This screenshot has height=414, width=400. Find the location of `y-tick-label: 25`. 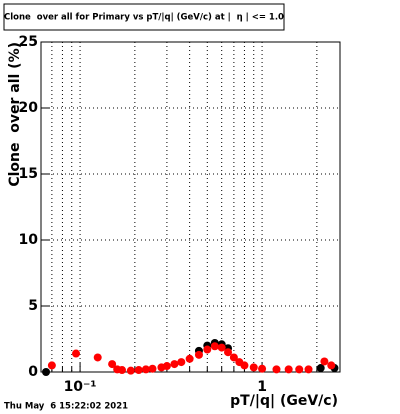

y-tick-label: 25 is located at coordinates (28, 42).